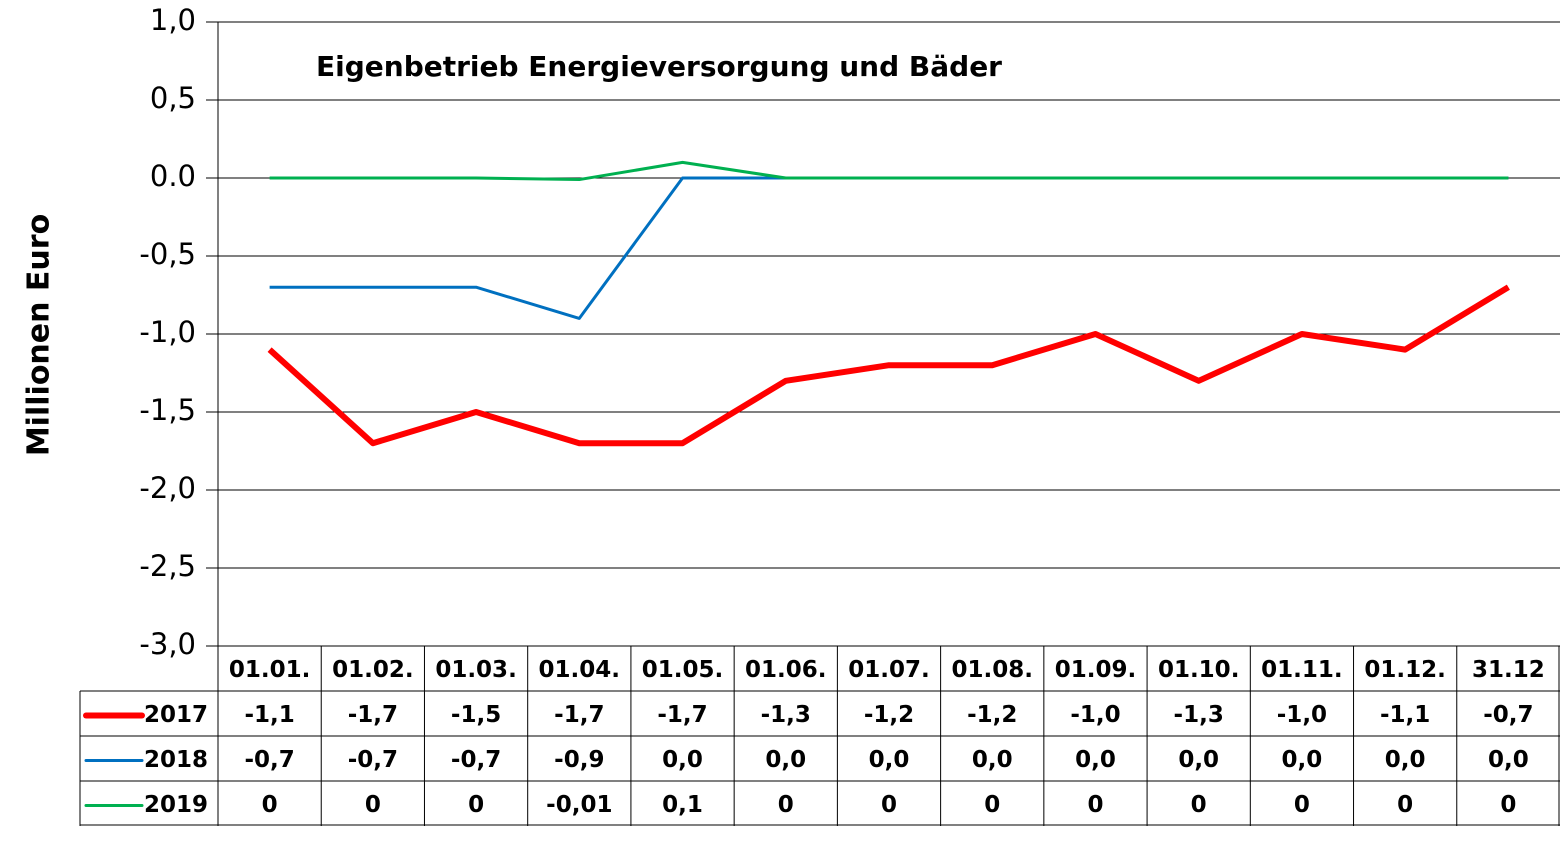  What do you see at coordinates (173, 98) in the screenshot?
I see `y-tick-label: 0,5` at bounding box center [173, 98].